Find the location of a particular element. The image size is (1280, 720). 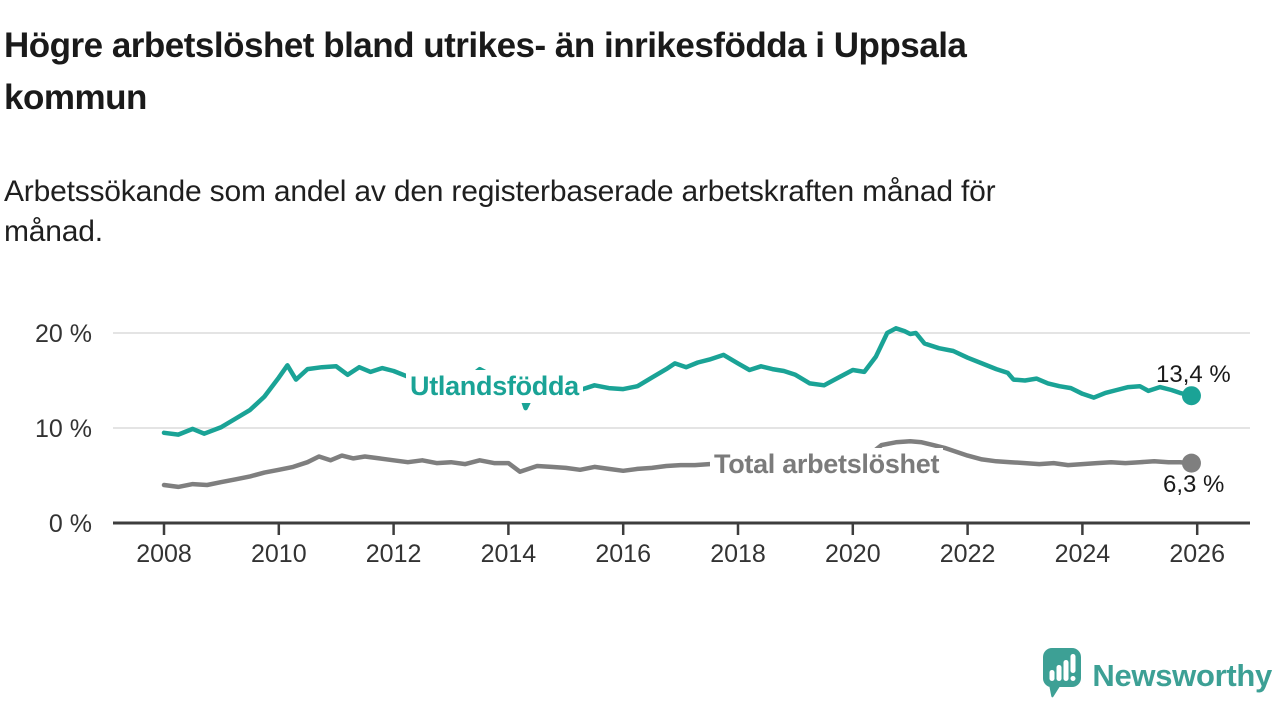

x-tick-label: 2016 is located at coordinates (623, 554).